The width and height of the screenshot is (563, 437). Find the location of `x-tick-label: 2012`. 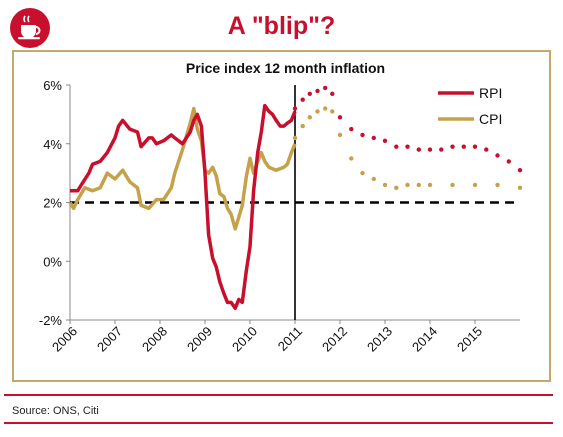

x-tick-label: 2012 is located at coordinates (334, 339).